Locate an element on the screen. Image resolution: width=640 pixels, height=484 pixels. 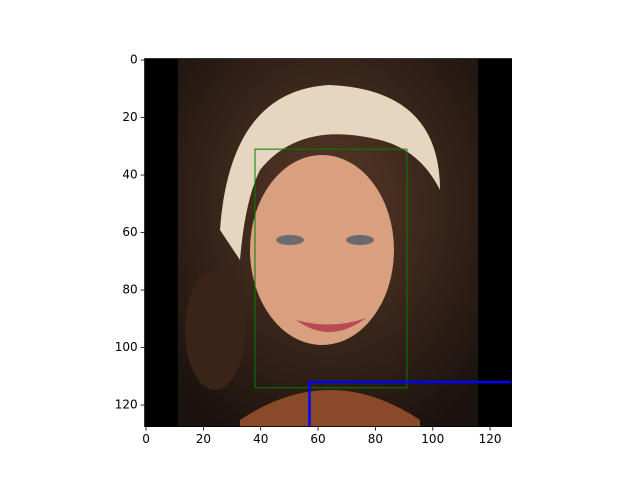
y-tick-label: 0 is located at coordinates (134, 60).